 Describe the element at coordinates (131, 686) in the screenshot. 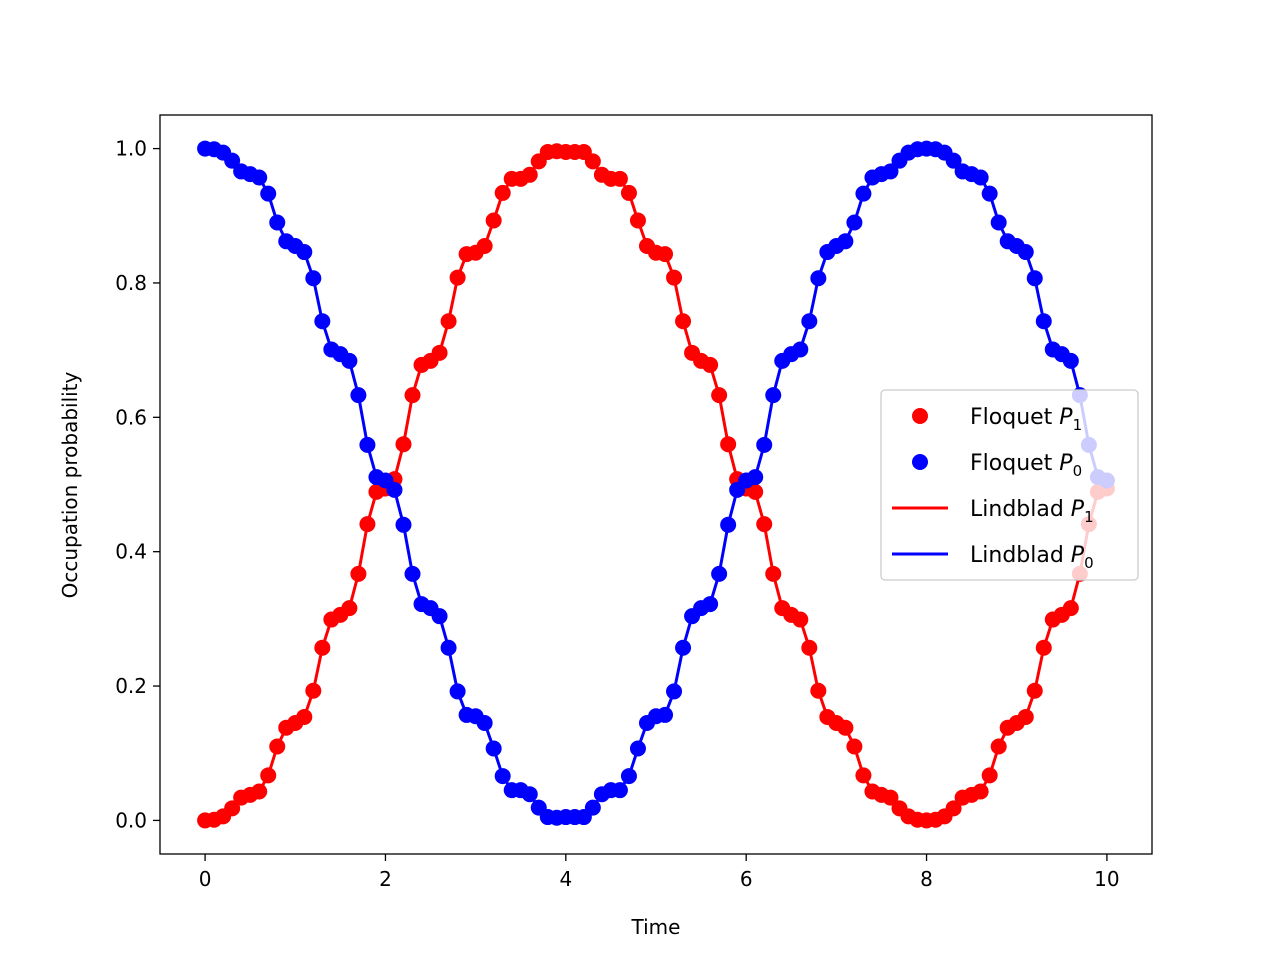

I see `y-tick-label: 0.2` at that location.